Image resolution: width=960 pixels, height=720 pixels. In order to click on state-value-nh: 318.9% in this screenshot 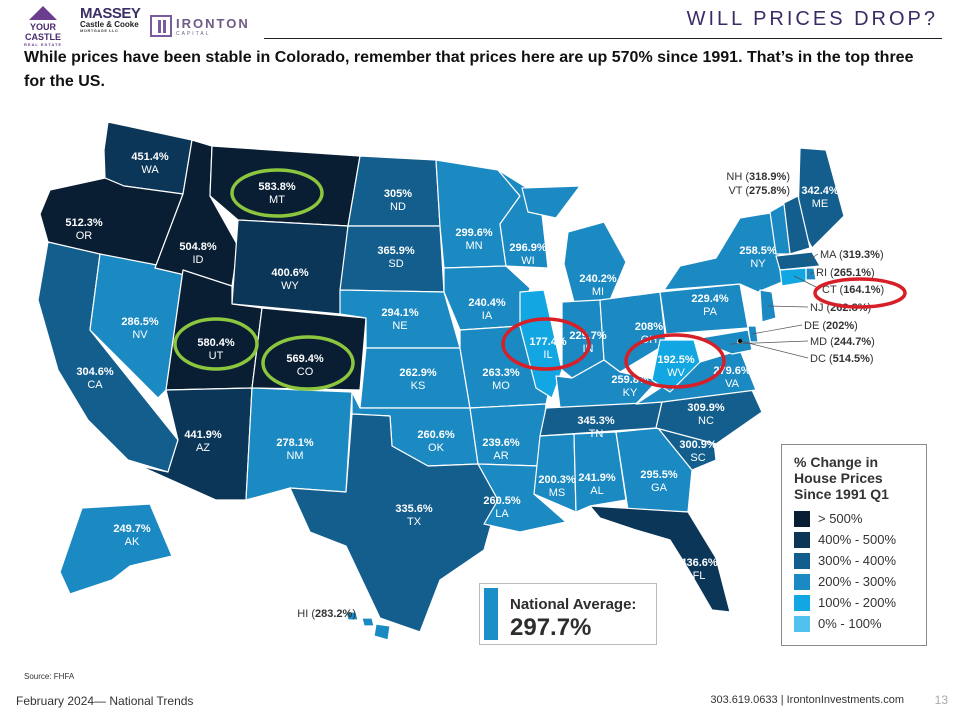, I will do `click(768, 177)`.